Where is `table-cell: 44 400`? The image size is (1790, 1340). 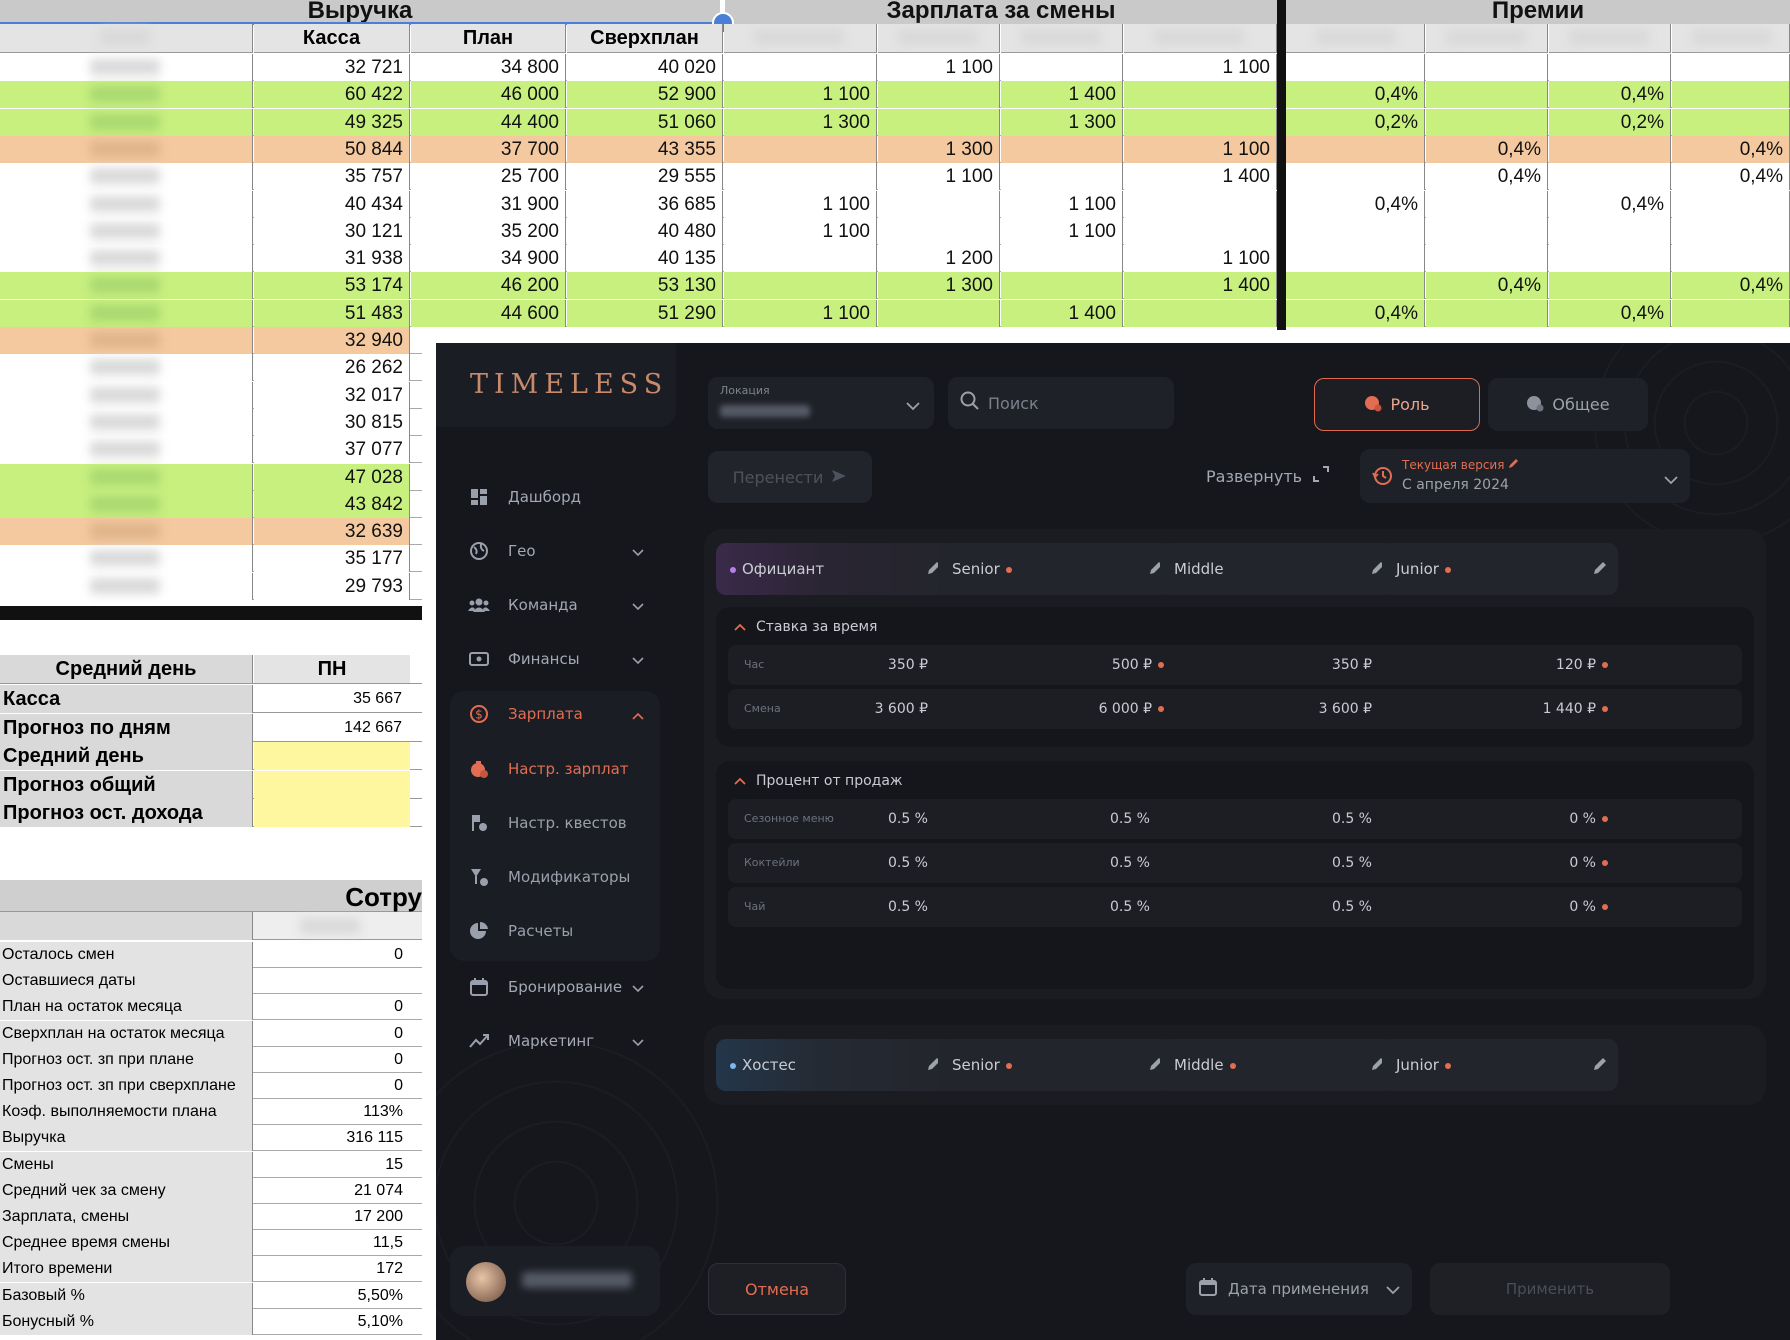
table-cell: 44 400 is located at coordinates (488, 122).